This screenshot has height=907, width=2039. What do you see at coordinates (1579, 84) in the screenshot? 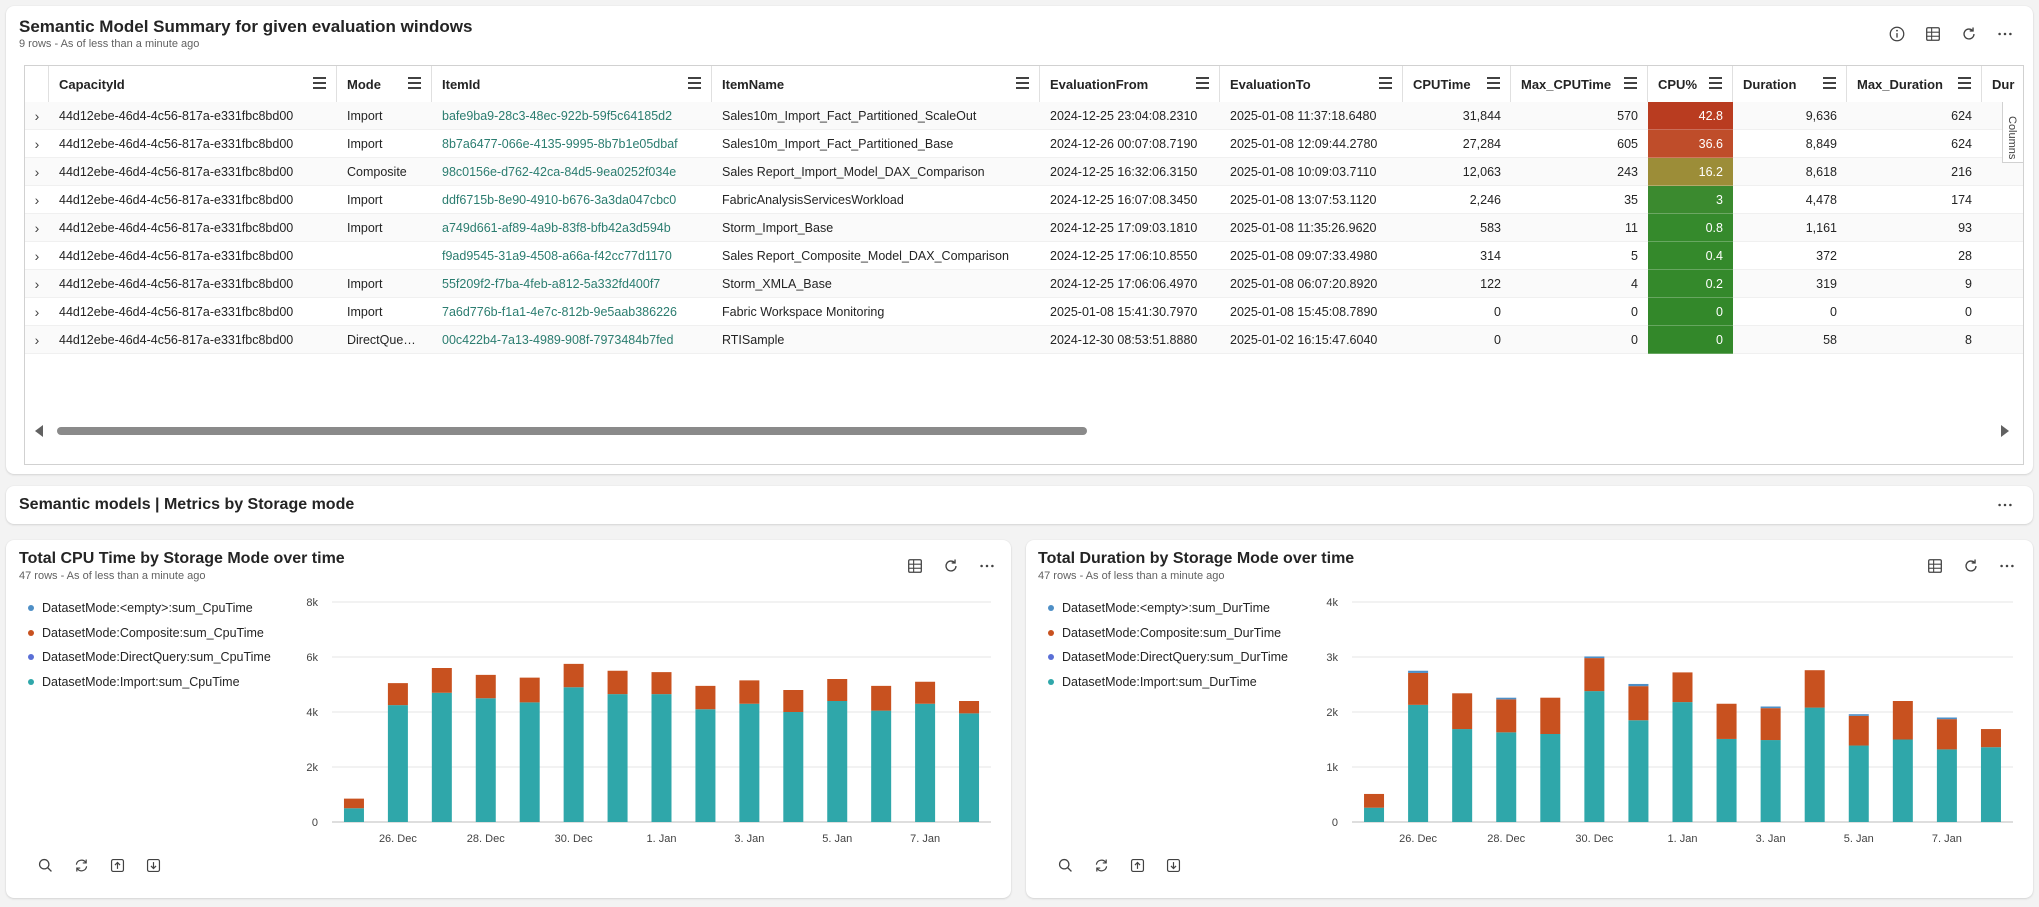
I see `column-header-max-cputime: Max_CPUTime` at bounding box center [1579, 84].